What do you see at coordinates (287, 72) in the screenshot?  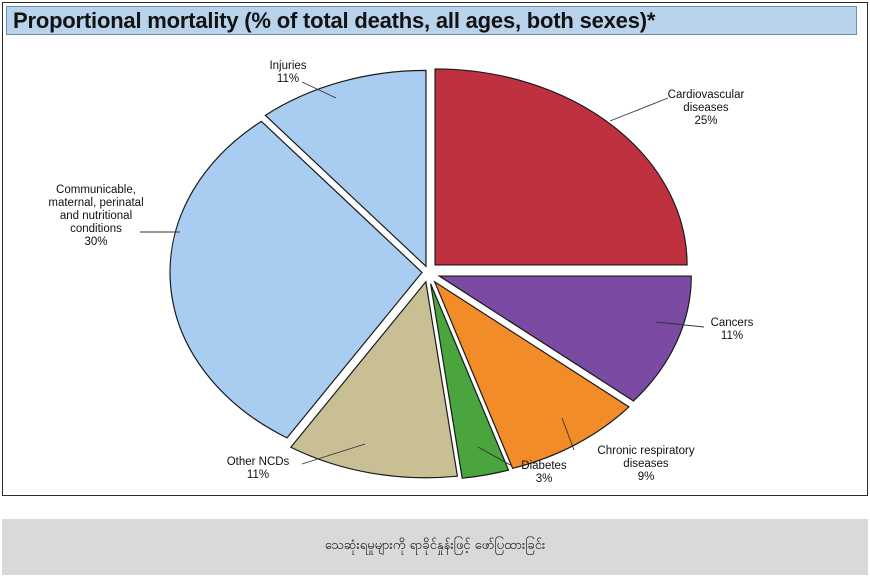 I see `slice-label-6: Injuries 11%` at bounding box center [287, 72].